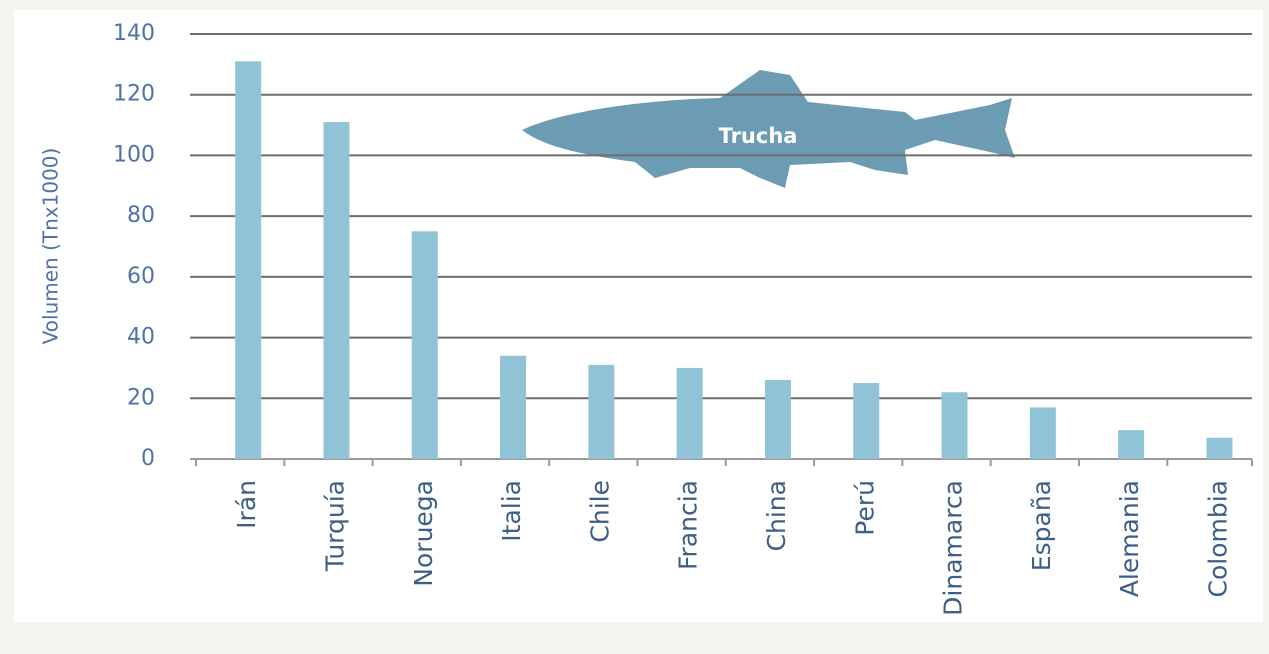 The width and height of the screenshot is (1269, 654). What do you see at coordinates (1129, 538) in the screenshot?
I see `x-tick-label: Alemania` at bounding box center [1129, 538].